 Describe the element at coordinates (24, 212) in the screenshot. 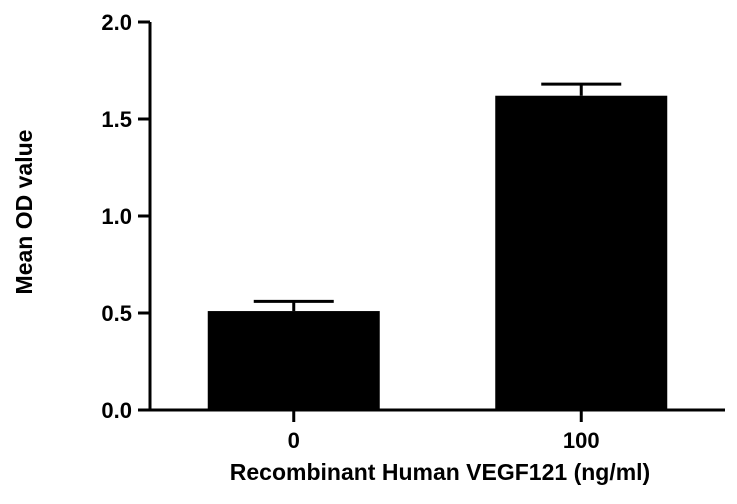

I see `y-axis-title: Mean OD value` at that location.